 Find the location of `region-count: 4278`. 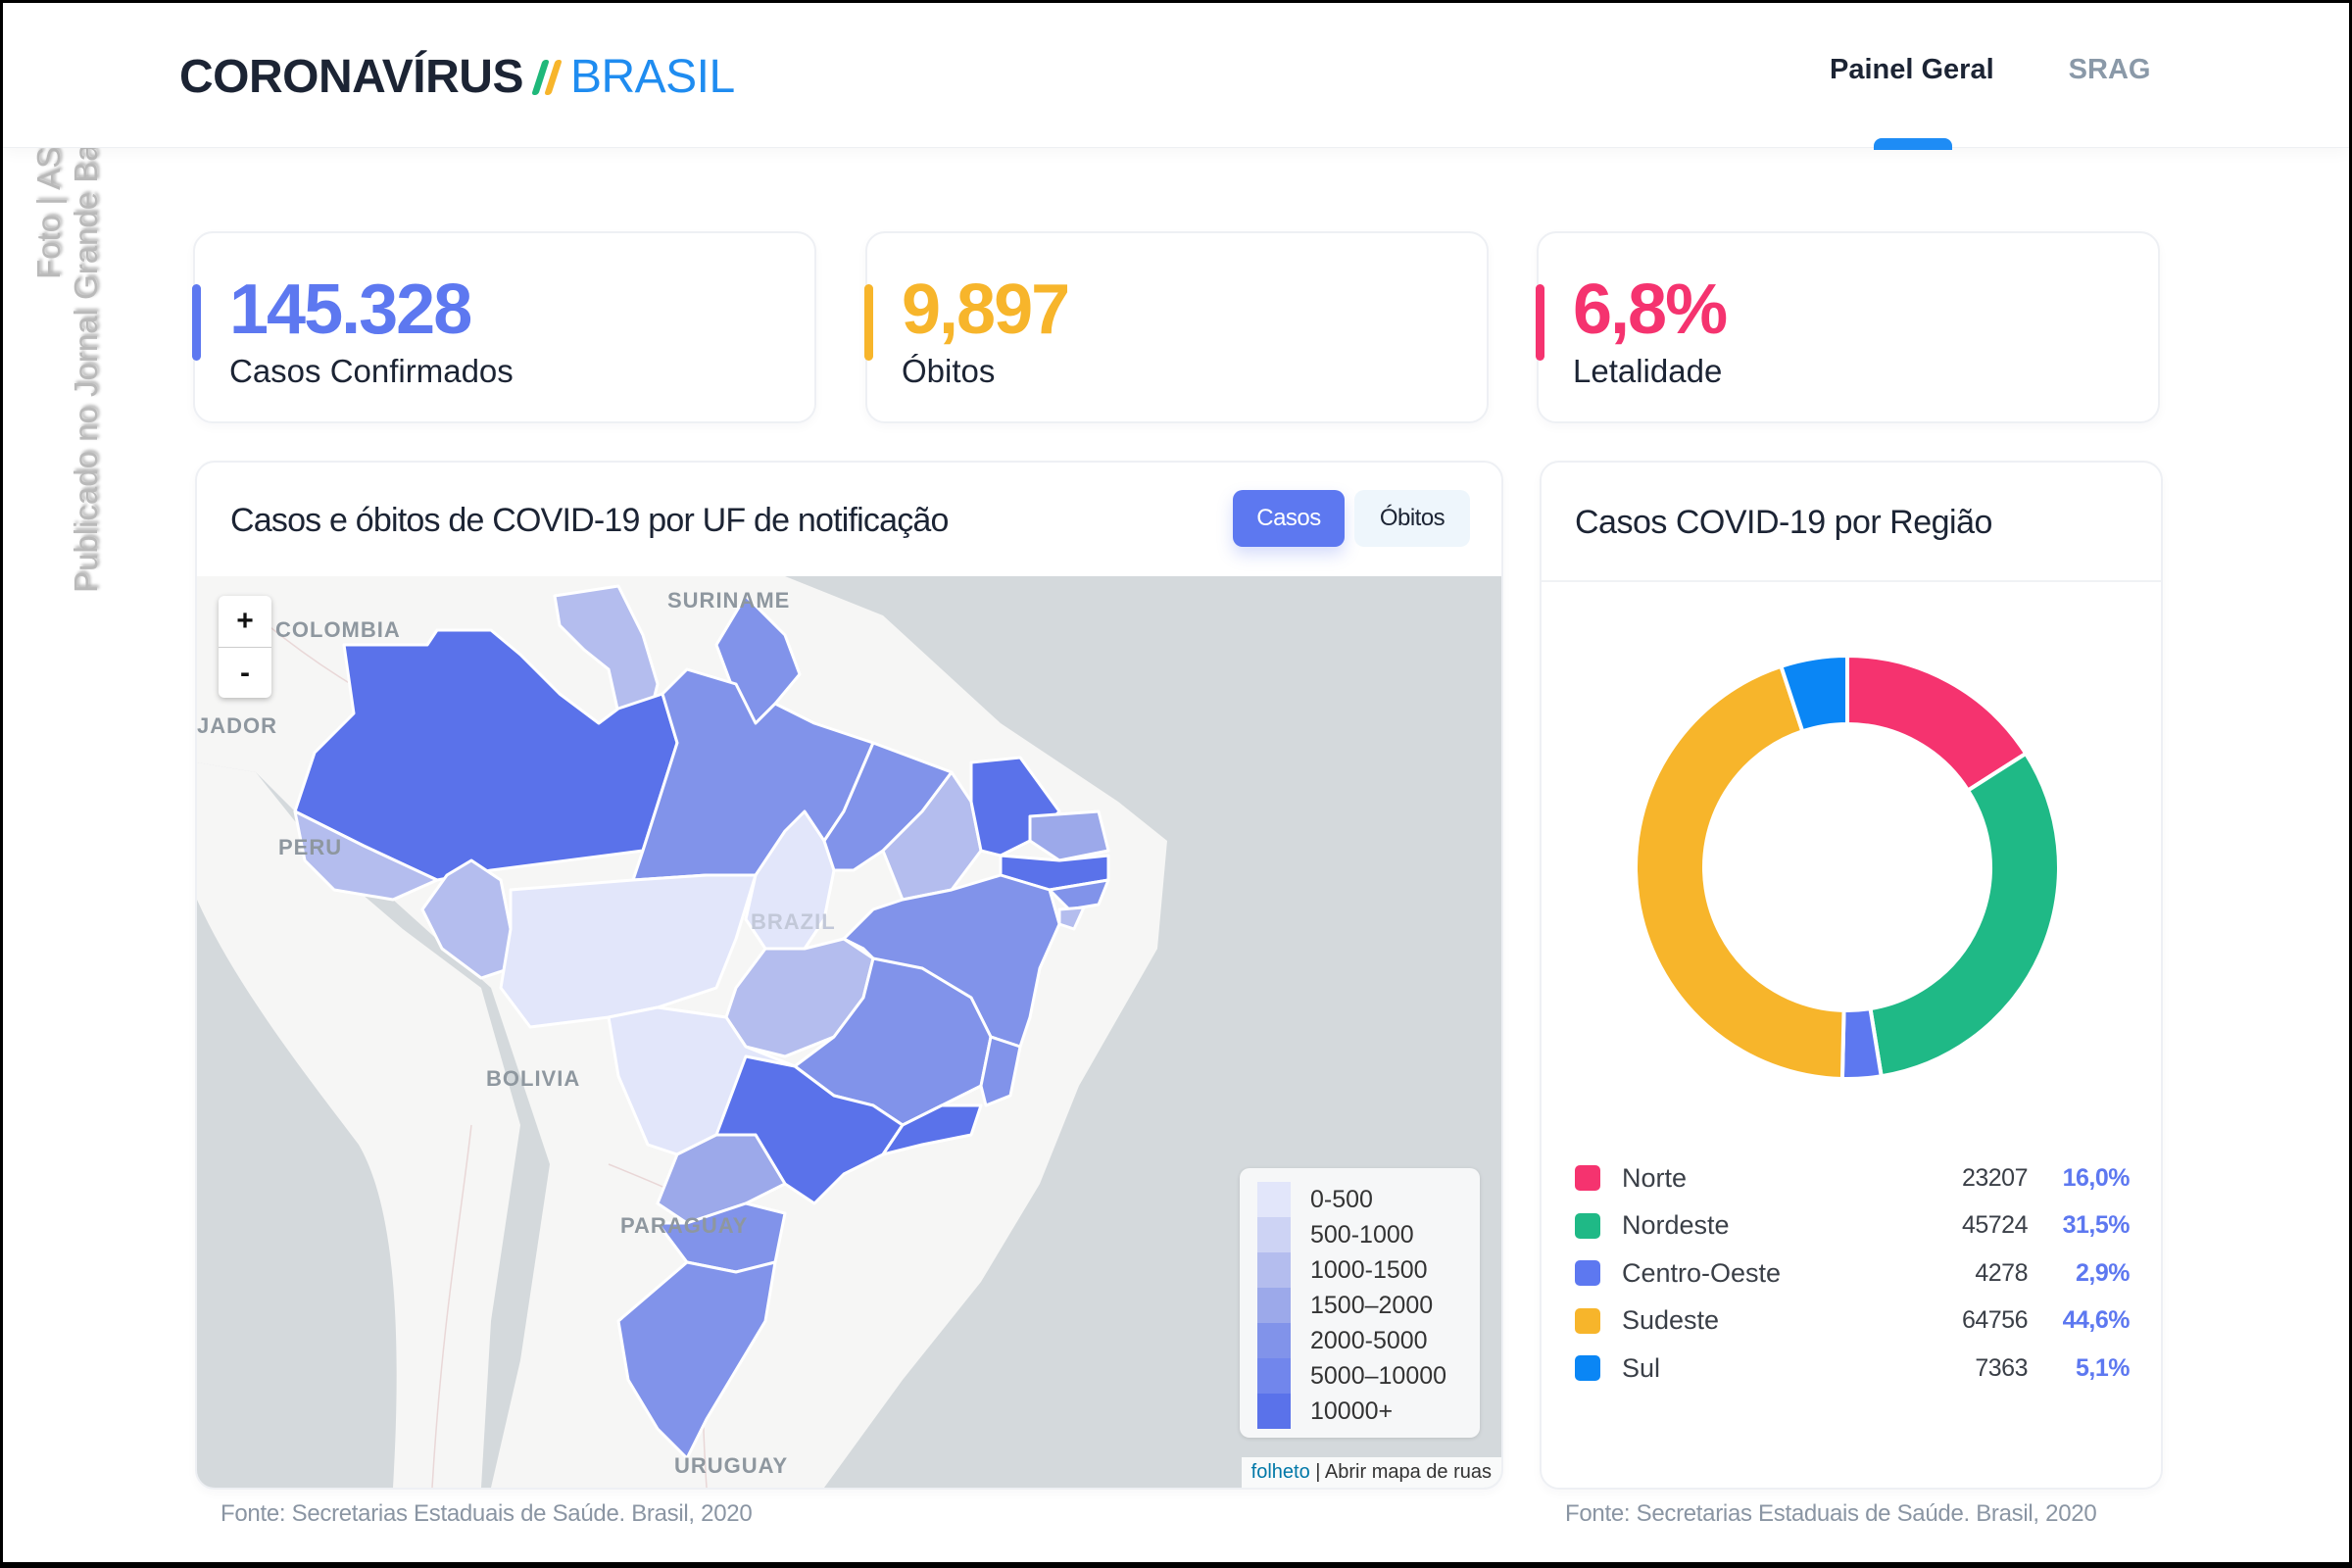

region-count: 4278 is located at coordinates (2001, 1272).